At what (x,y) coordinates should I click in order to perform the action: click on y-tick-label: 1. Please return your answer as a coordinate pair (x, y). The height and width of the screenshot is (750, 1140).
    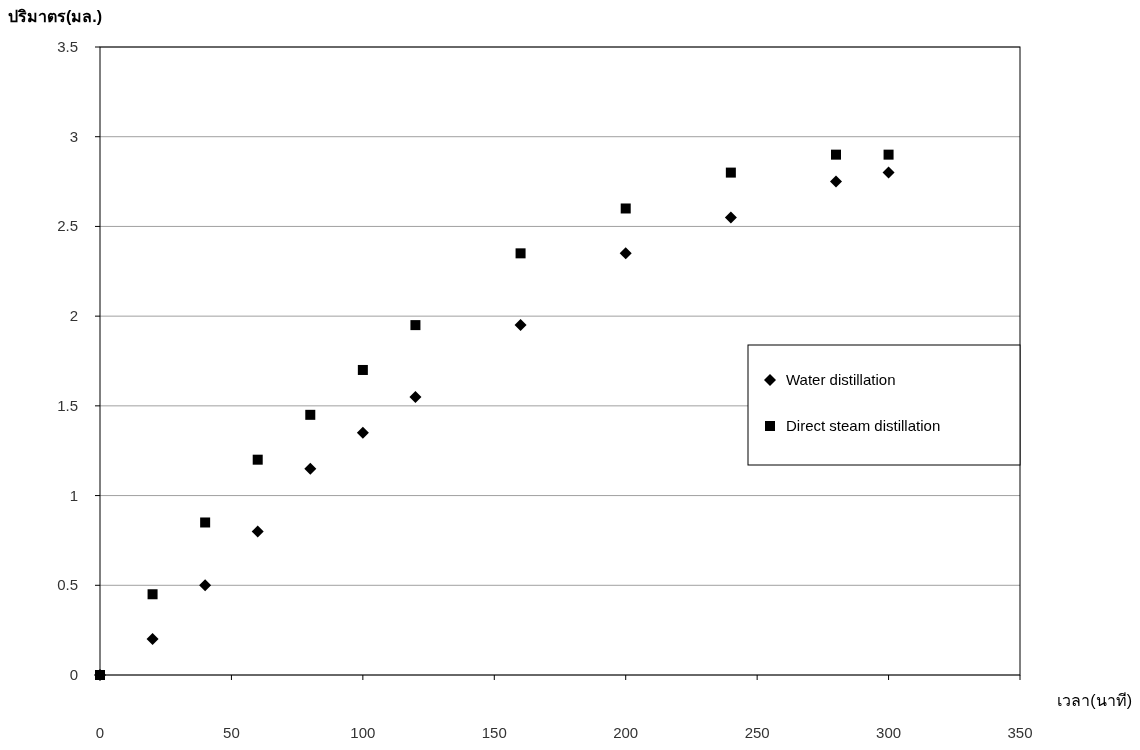
    Looking at the image, I should click on (73, 495).